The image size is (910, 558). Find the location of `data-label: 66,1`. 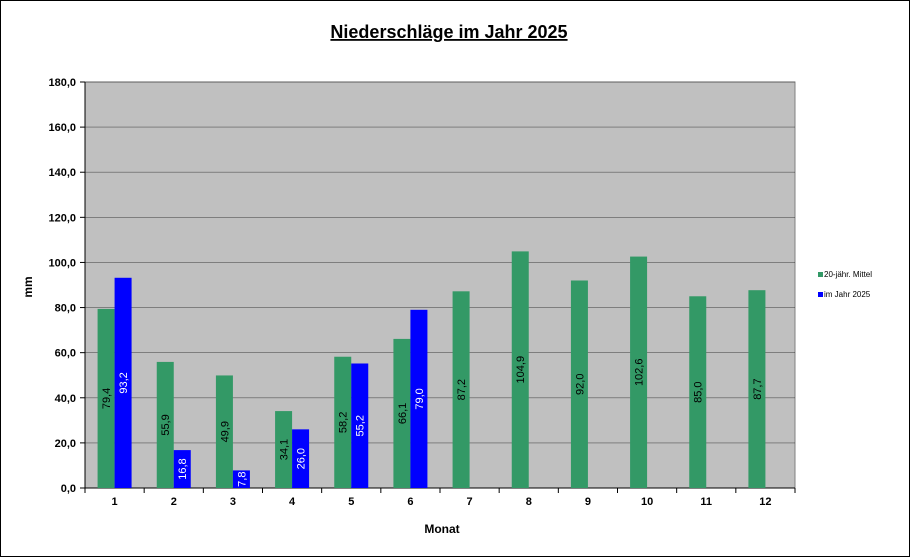

data-label: 66,1 is located at coordinates (403, 413).